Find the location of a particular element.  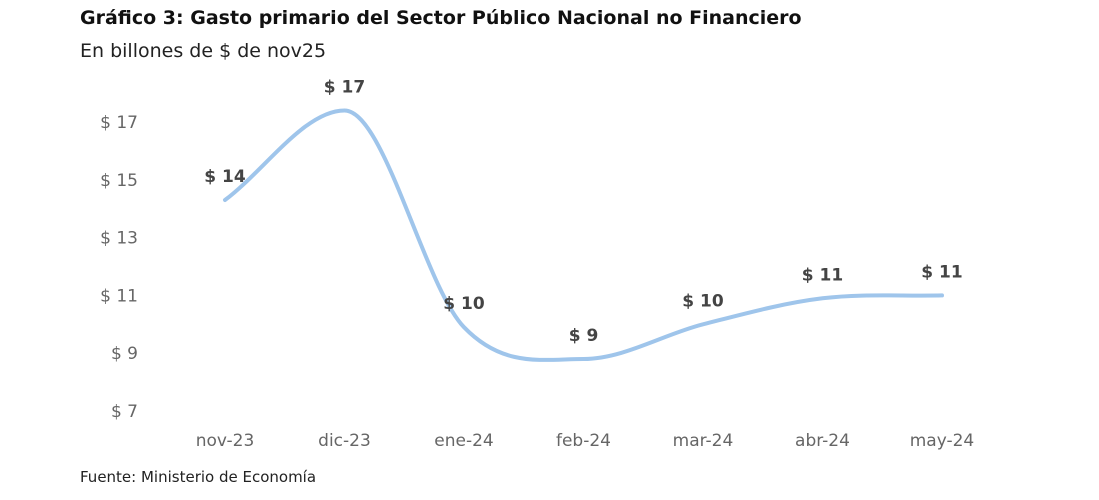

y-tick-label: $ 15 is located at coordinates (119, 181).